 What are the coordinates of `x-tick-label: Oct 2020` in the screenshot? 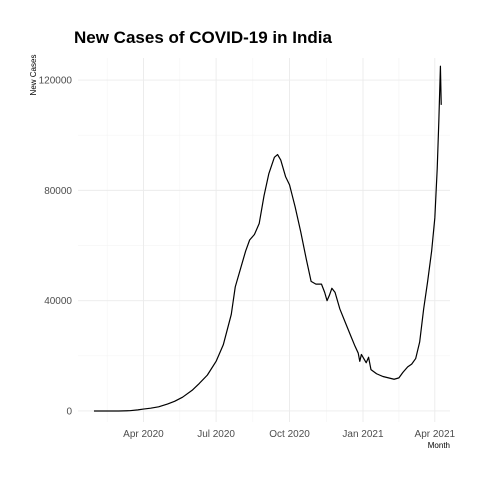 It's located at (289, 434).